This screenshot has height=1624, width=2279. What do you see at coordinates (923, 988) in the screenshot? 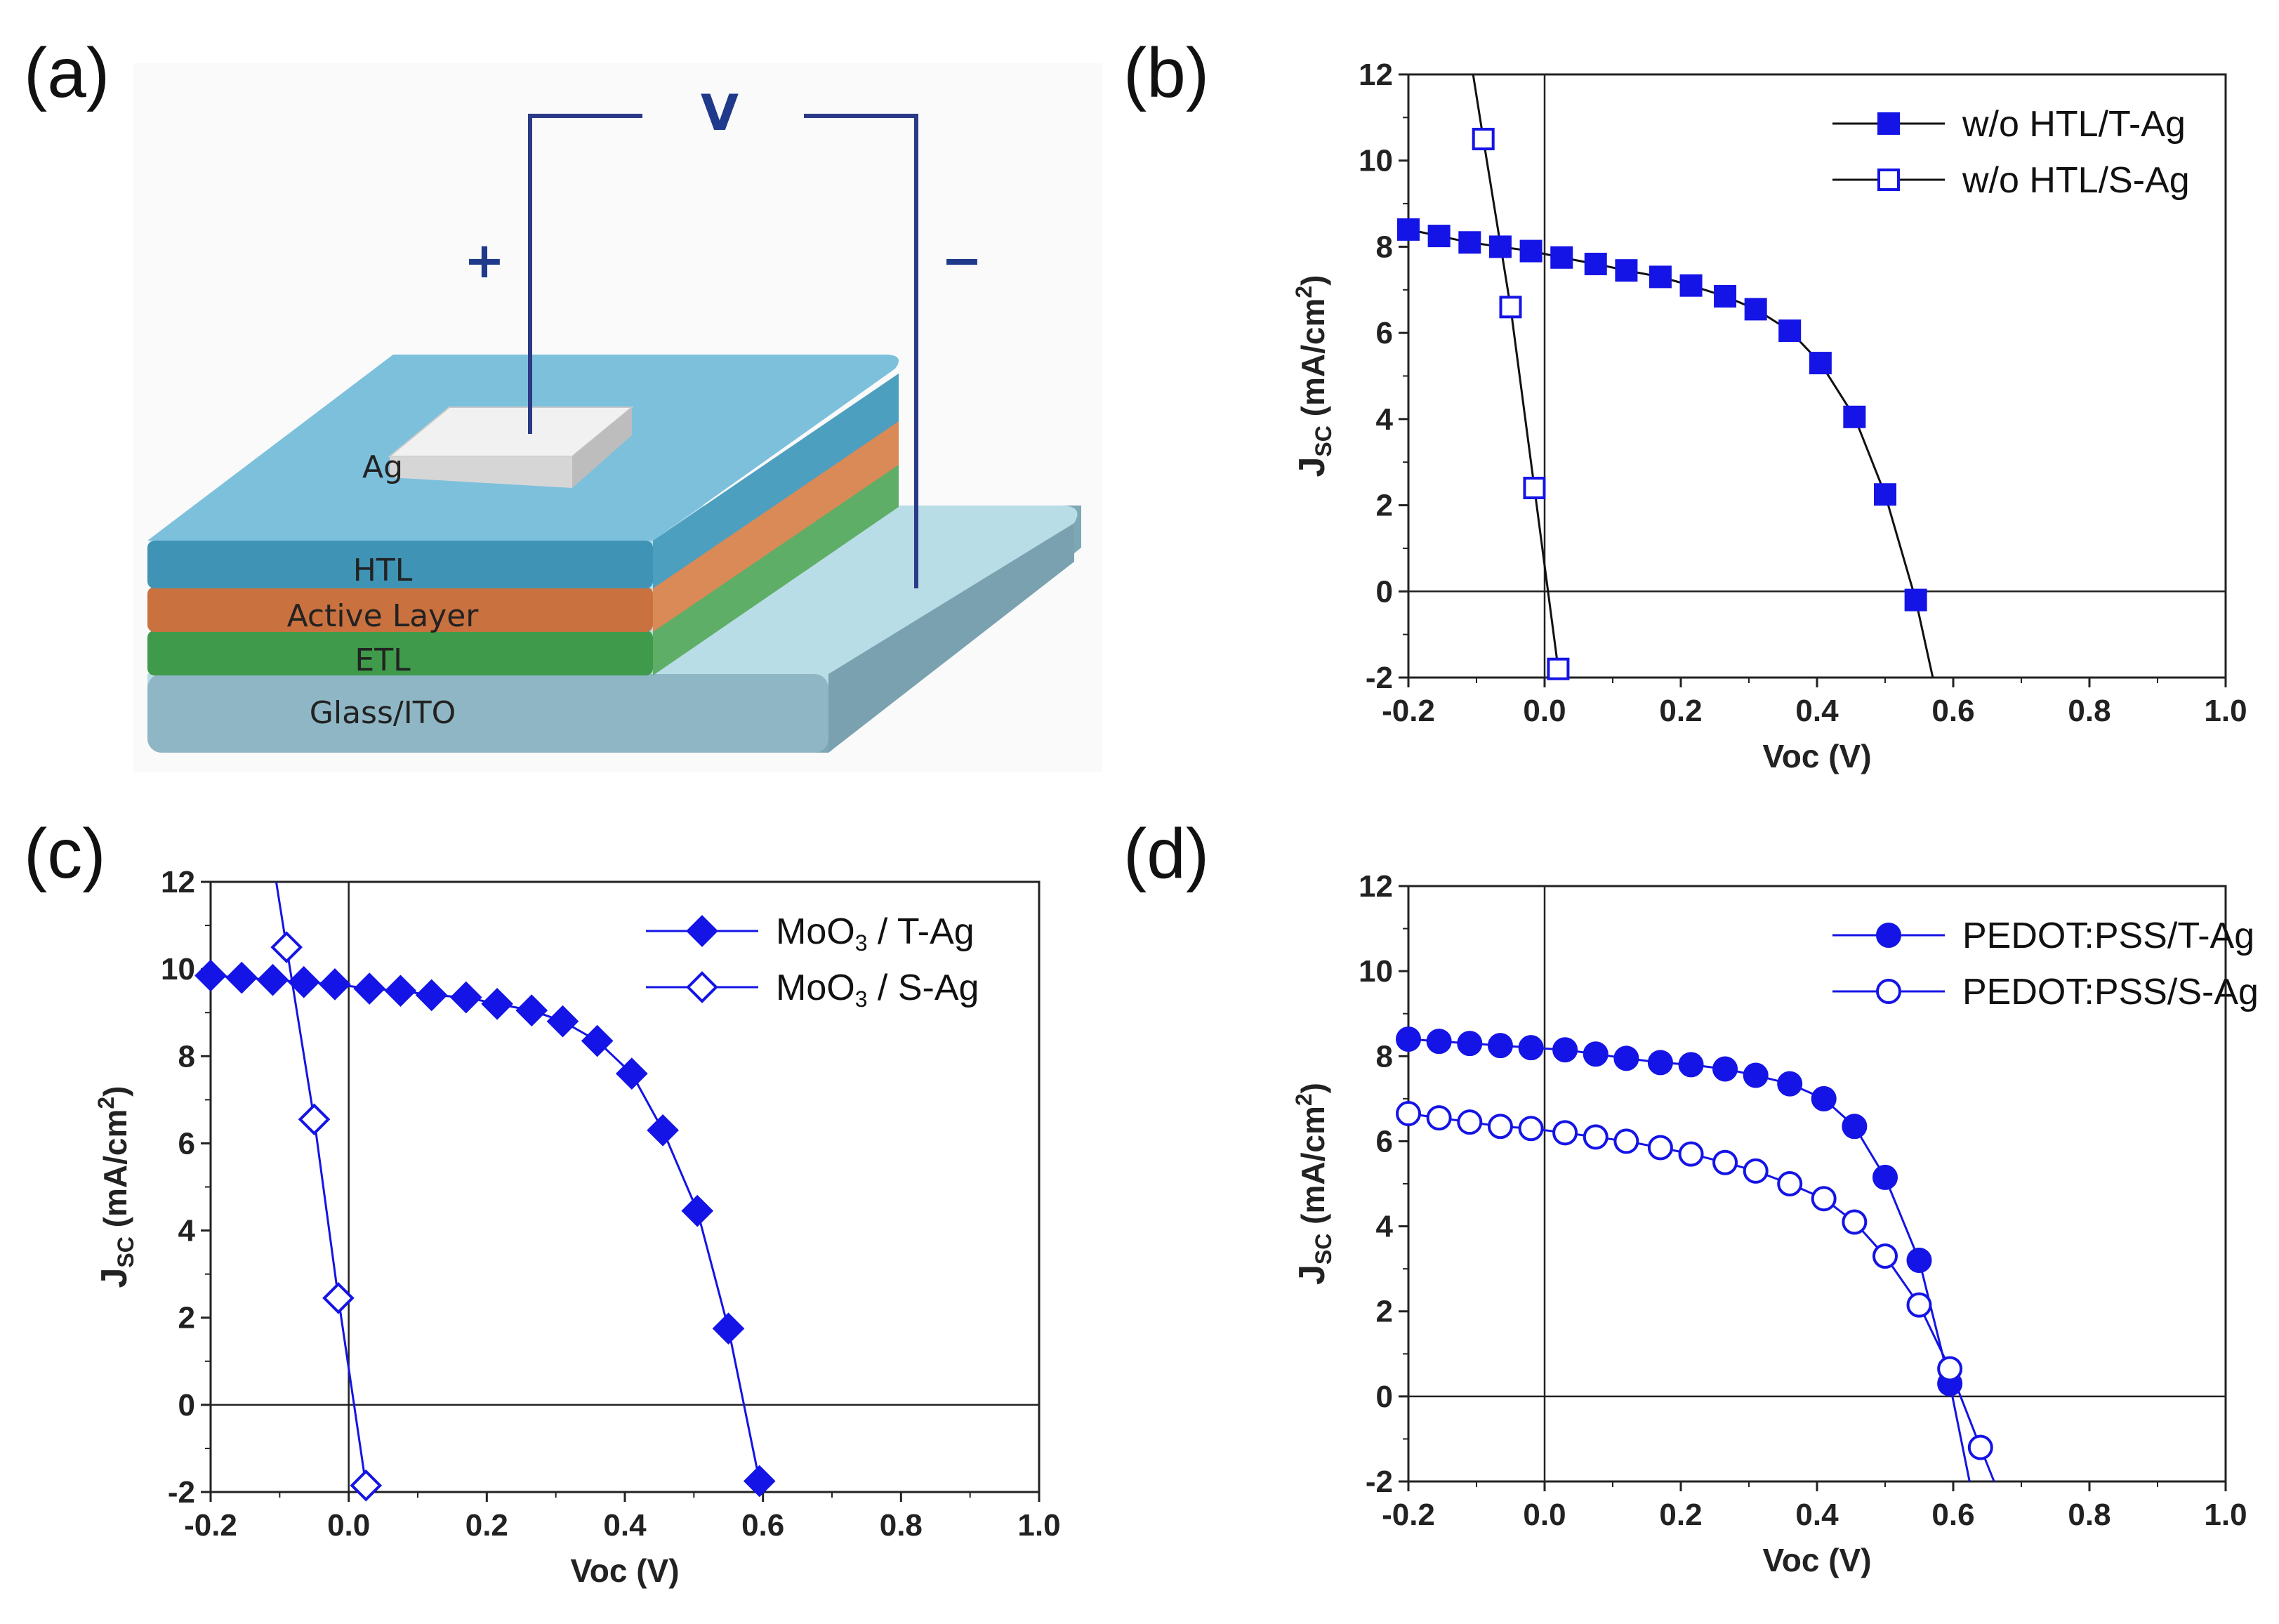
I see `legend-label-rest: / S-Ag` at bounding box center [923, 988].